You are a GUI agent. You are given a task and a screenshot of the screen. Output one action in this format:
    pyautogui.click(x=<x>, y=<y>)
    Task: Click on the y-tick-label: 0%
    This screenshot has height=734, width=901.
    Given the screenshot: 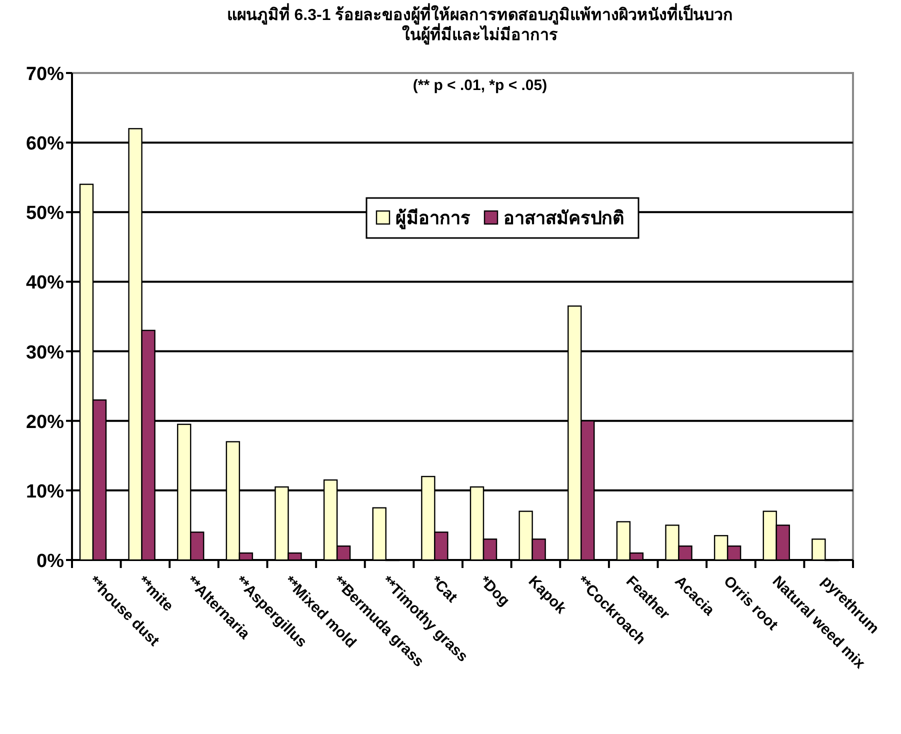 What is the action you would take?
    pyautogui.click(x=50, y=561)
    